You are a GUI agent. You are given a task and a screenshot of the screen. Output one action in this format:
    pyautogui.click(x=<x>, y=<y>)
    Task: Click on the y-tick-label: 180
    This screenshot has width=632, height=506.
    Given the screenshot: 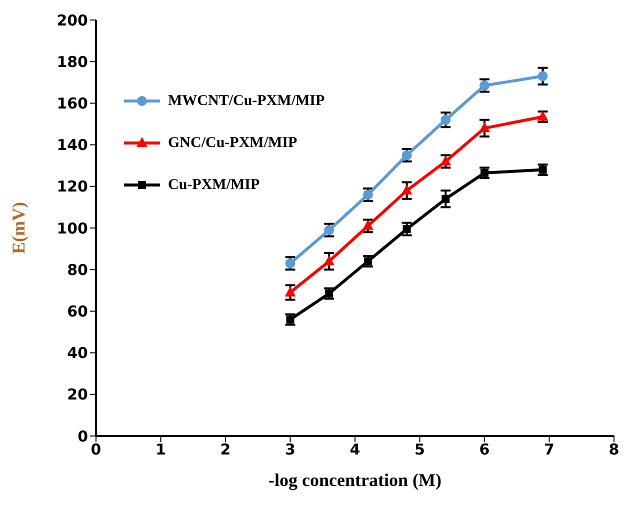 What is the action you would take?
    pyautogui.click(x=72, y=61)
    